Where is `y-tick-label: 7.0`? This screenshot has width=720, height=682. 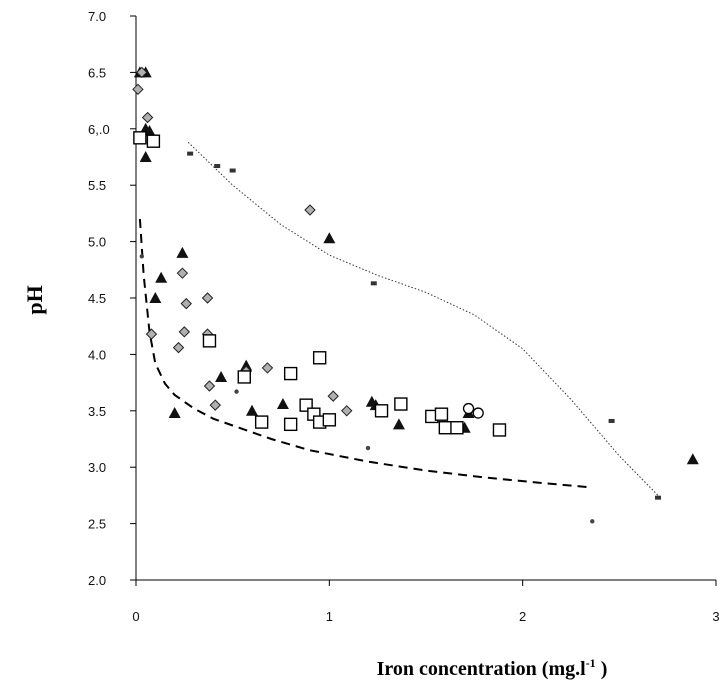
y-tick-label: 7.0 is located at coordinates (97, 16).